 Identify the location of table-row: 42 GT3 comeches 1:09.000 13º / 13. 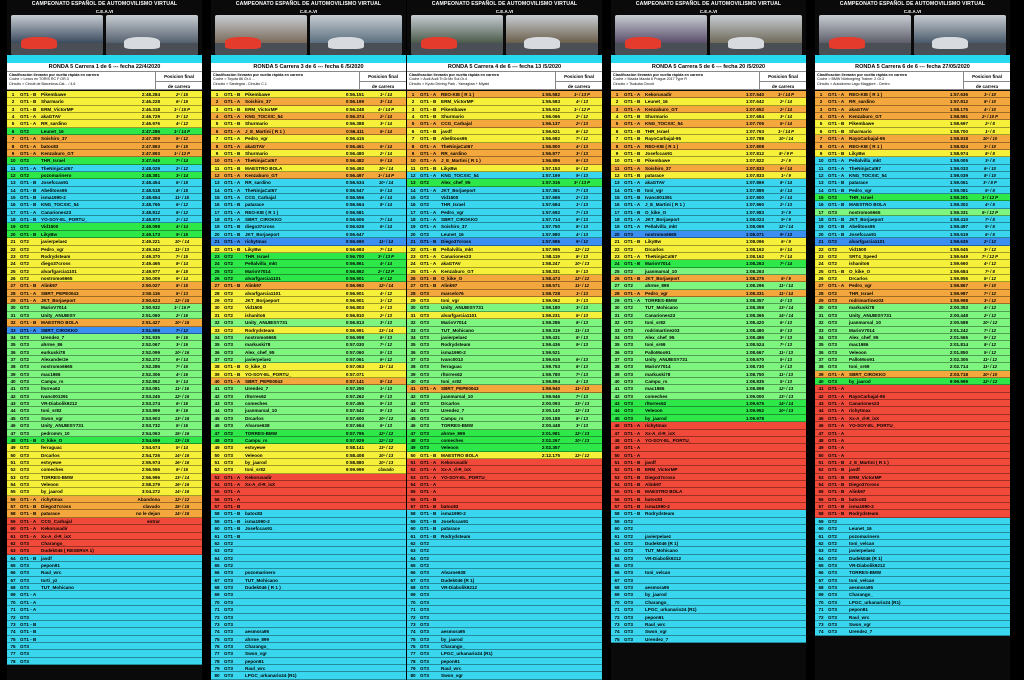
(708, 396).